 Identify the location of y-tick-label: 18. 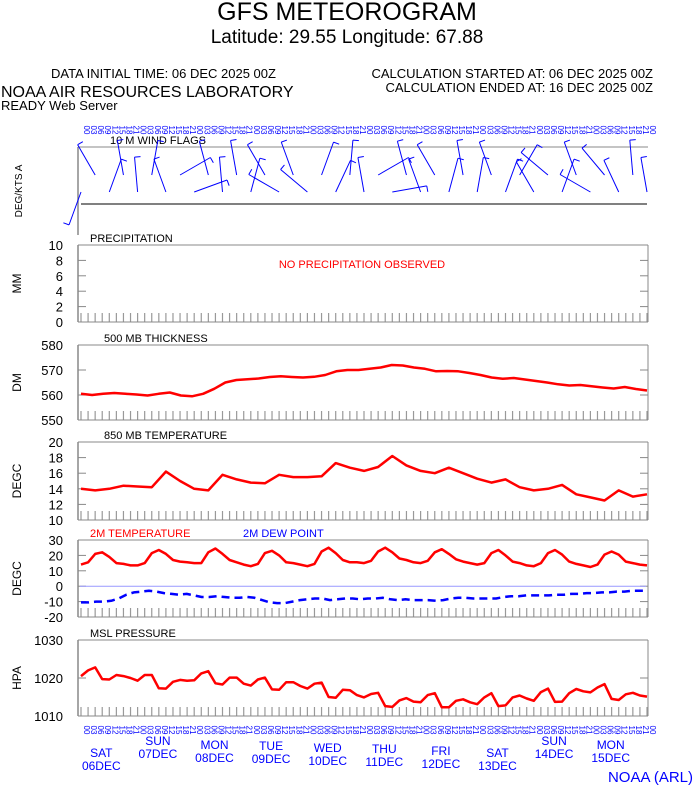
(56, 458).